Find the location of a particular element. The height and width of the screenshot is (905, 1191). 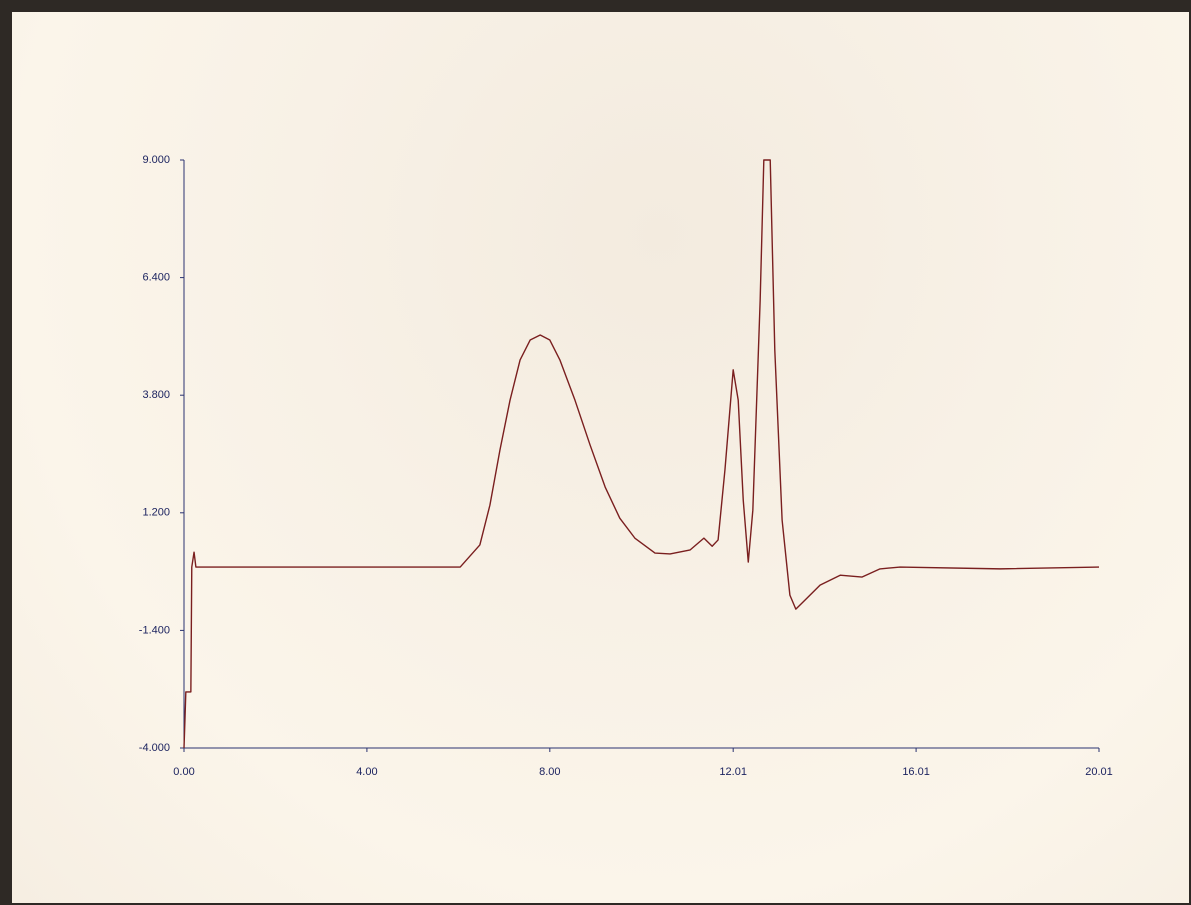

x-tick-label: 4.00 is located at coordinates (366, 772).